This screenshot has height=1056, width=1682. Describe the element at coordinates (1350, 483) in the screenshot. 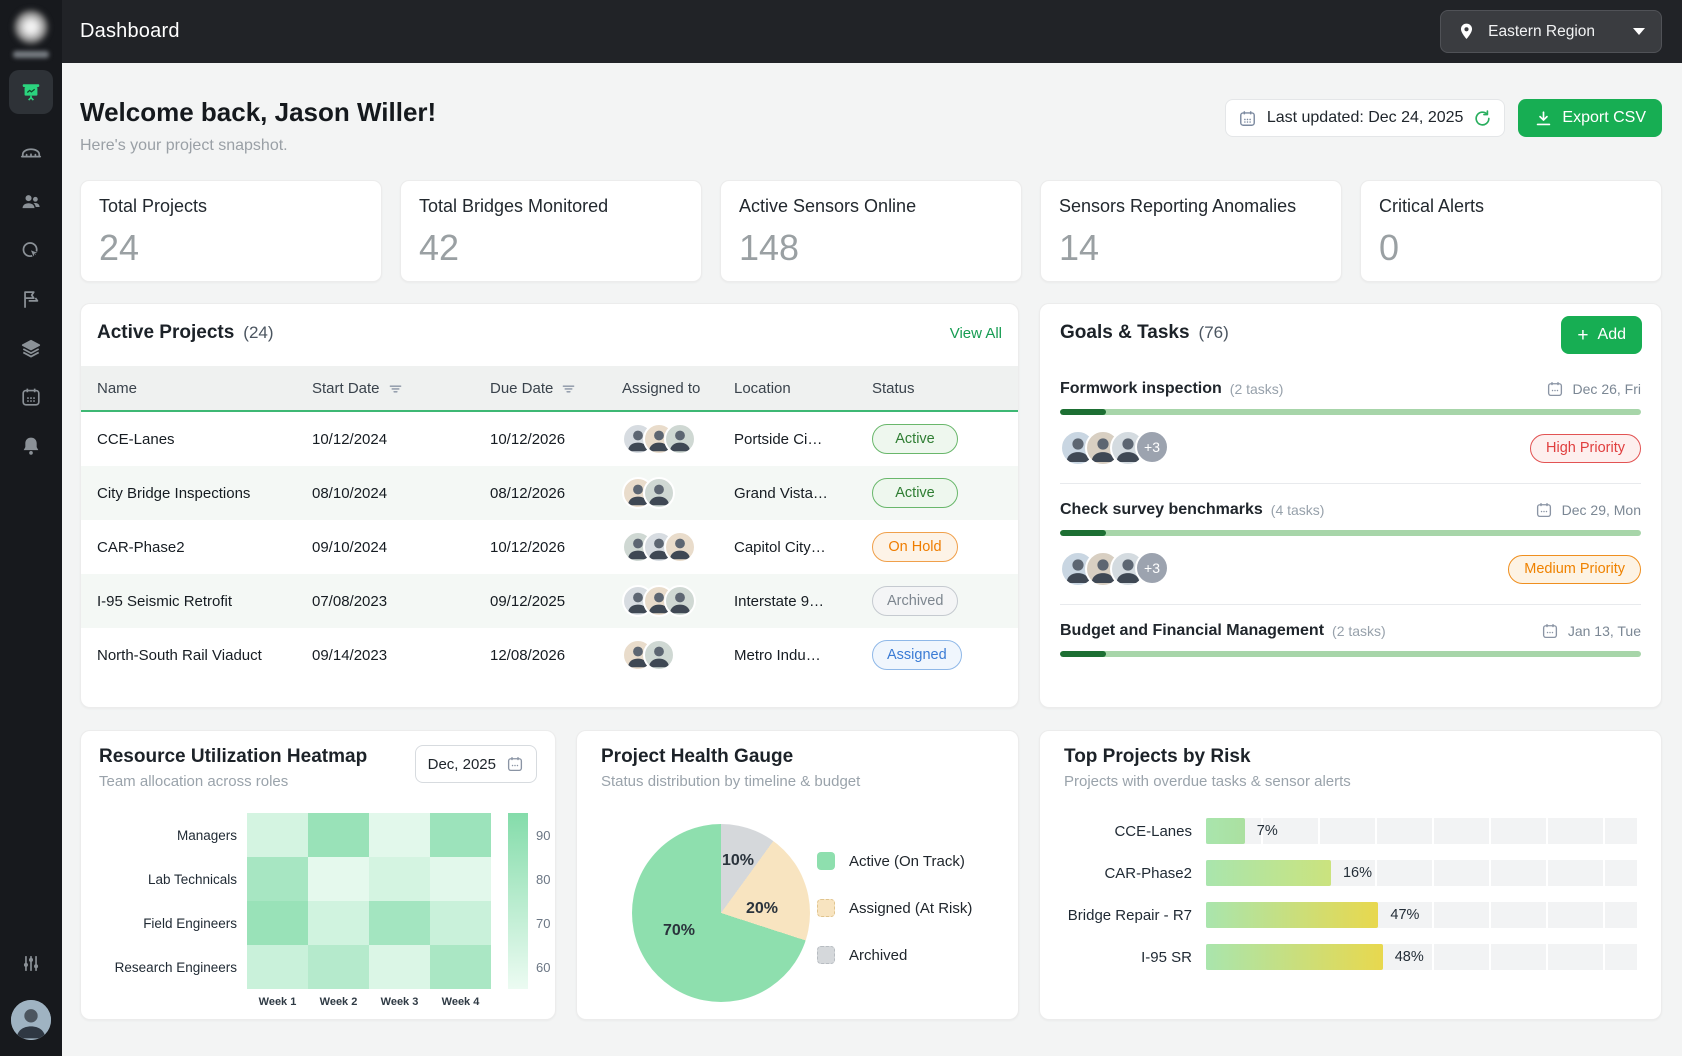

I see `divider` at that location.